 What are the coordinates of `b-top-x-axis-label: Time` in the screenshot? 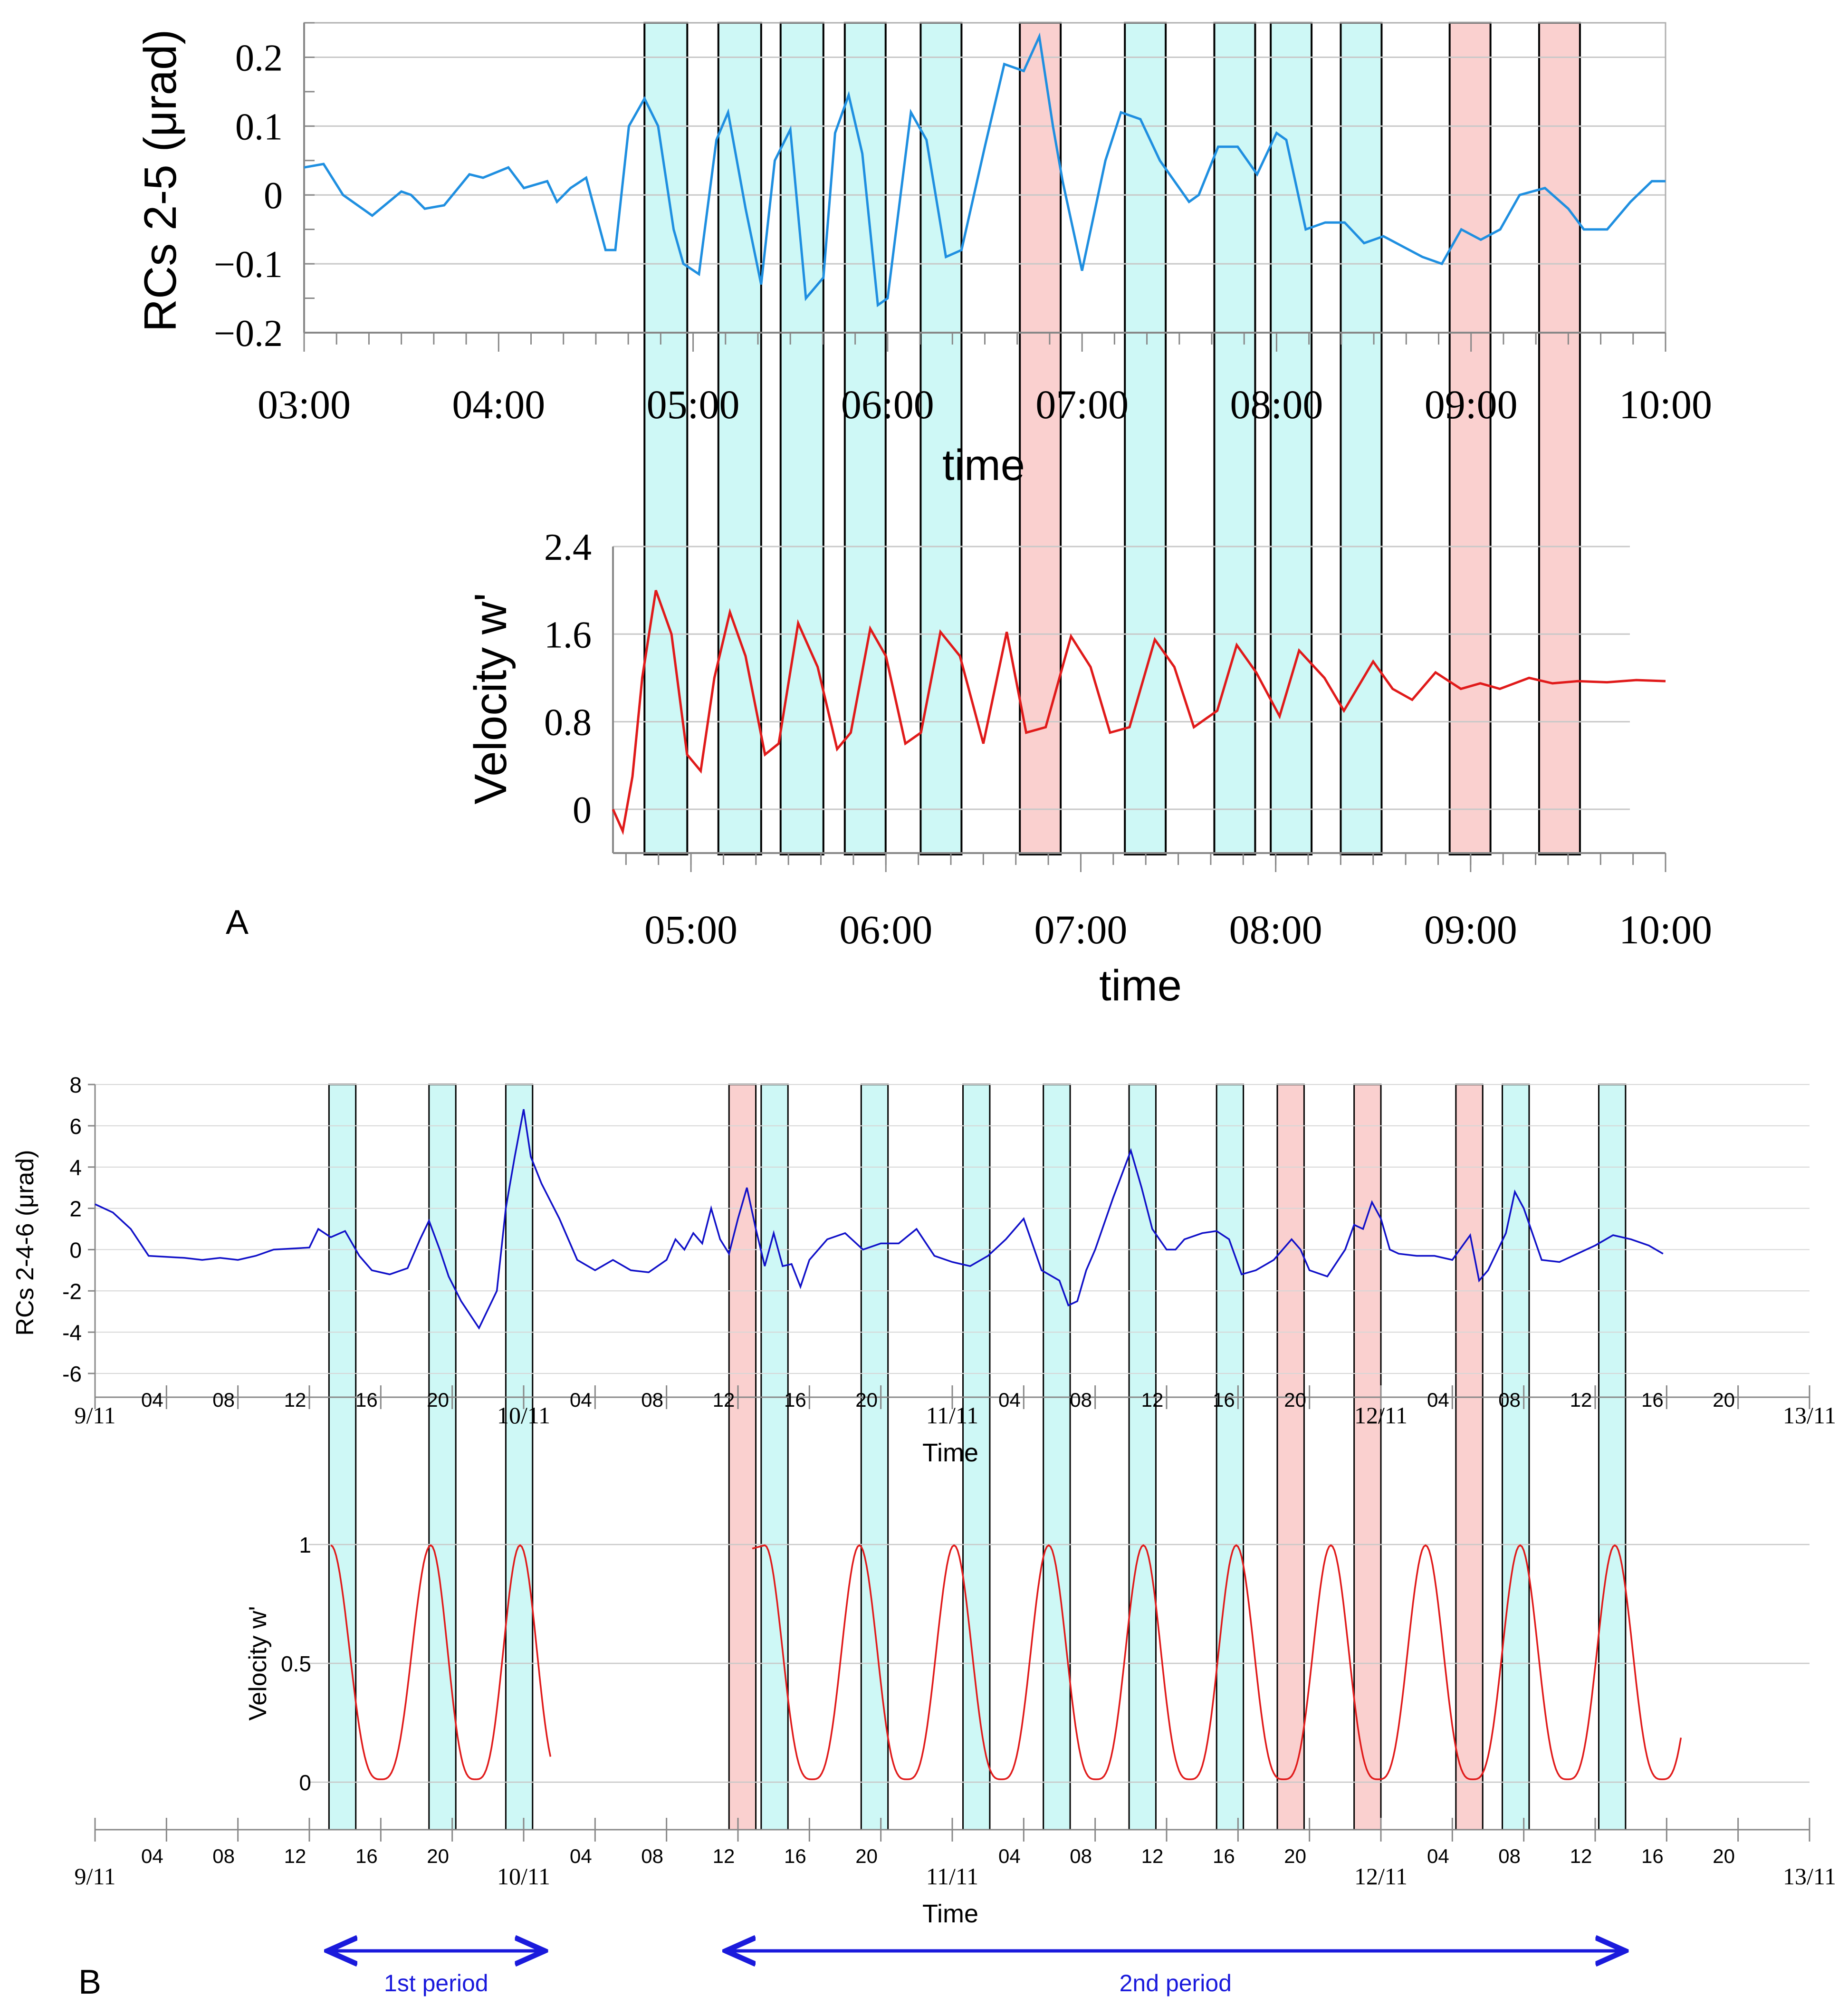 It's located at (950, 1453).